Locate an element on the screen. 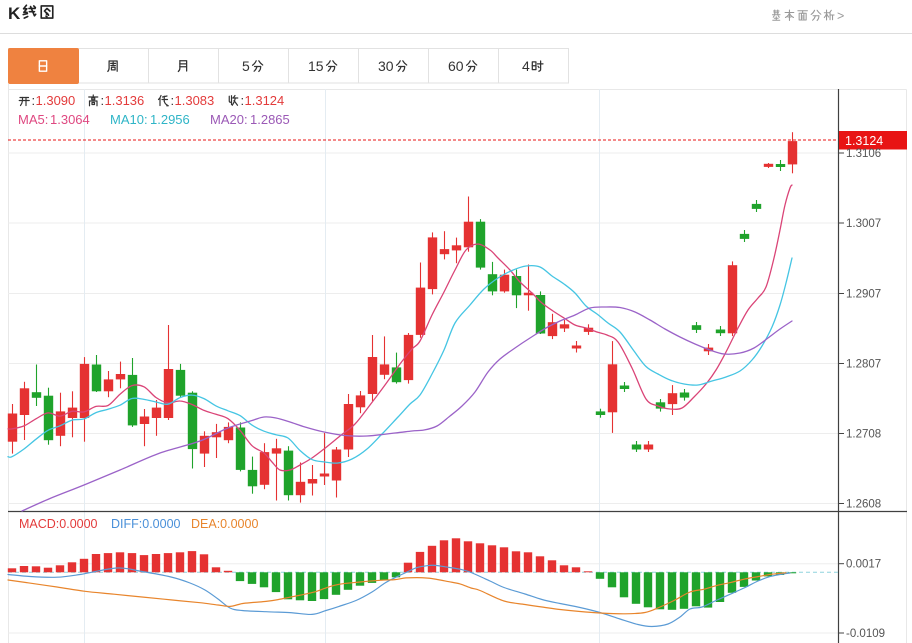 The height and width of the screenshot is (643, 912). svg-text: 1.2956 is located at coordinates (170, 119).